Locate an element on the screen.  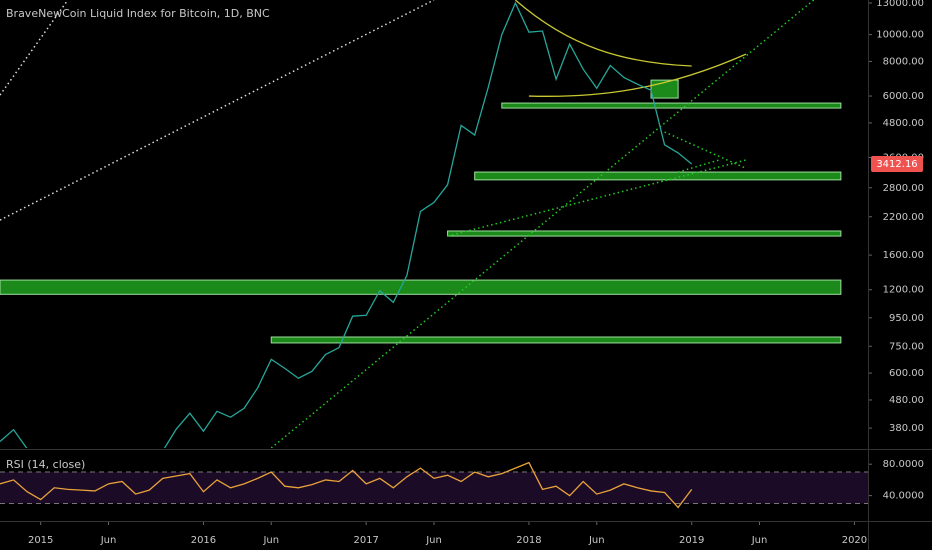
y-tick-label: 1600.00 is located at coordinates (903, 255).